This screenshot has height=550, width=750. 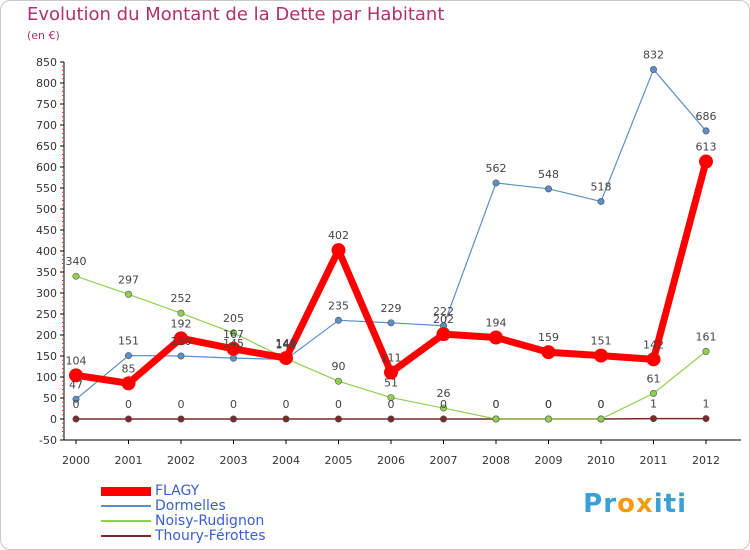 What do you see at coordinates (46, 125) in the screenshot?
I see `y-tick-label: 700` at bounding box center [46, 125].